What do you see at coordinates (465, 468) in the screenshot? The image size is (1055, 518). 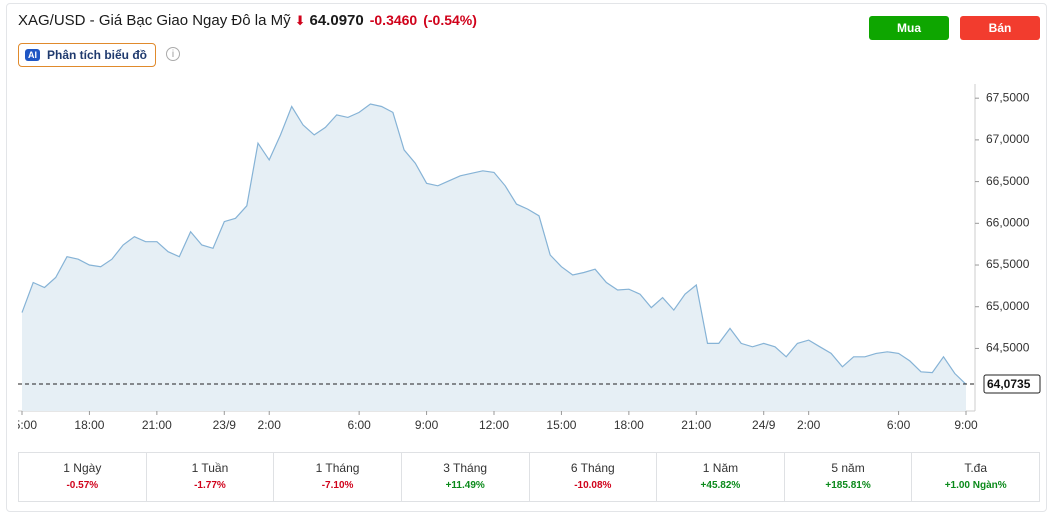 I see `period-label: 3 Tháng` at bounding box center [465, 468].